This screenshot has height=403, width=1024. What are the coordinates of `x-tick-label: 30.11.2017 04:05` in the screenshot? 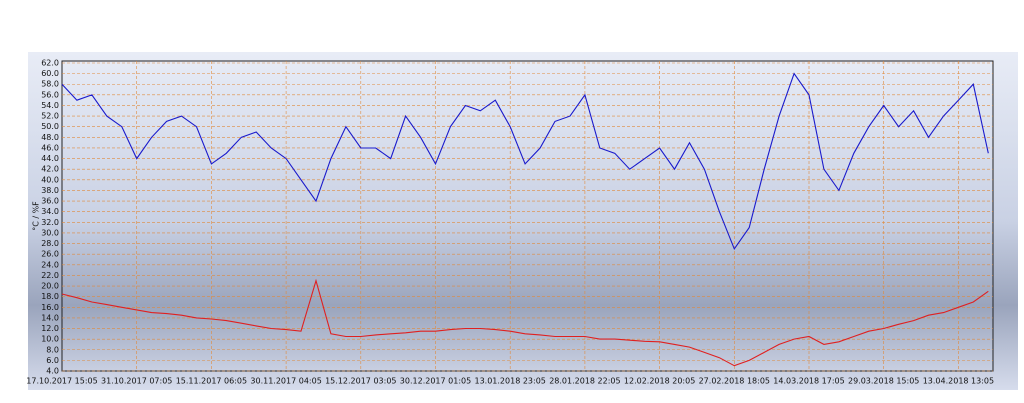 It's located at (285, 381).